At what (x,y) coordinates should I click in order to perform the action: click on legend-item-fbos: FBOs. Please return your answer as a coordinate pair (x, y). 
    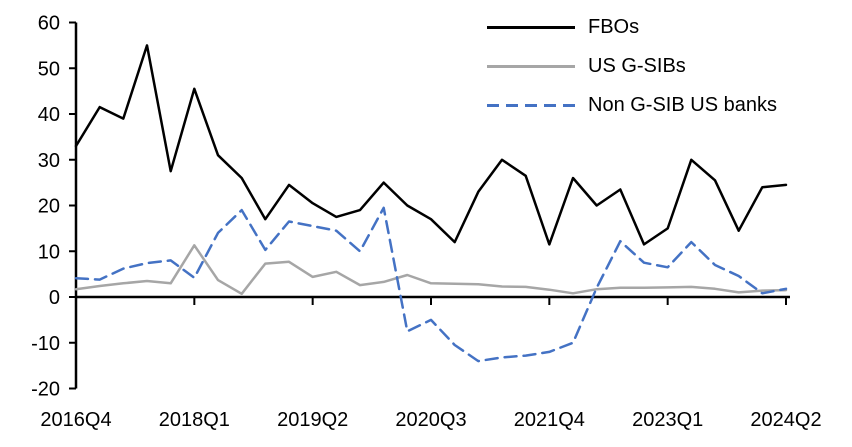
    Looking at the image, I should click on (632, 27).